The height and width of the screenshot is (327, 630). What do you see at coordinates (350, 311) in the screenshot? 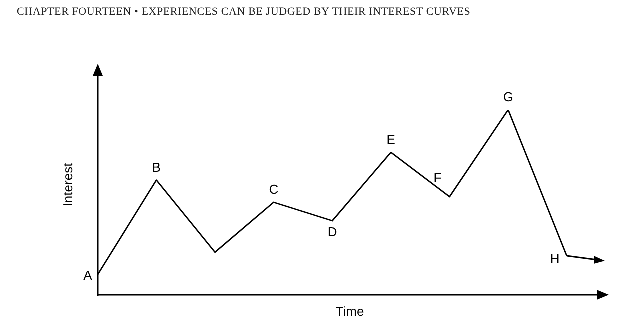
I see `x-axis-title: Time` at bounding box center [350, 311].